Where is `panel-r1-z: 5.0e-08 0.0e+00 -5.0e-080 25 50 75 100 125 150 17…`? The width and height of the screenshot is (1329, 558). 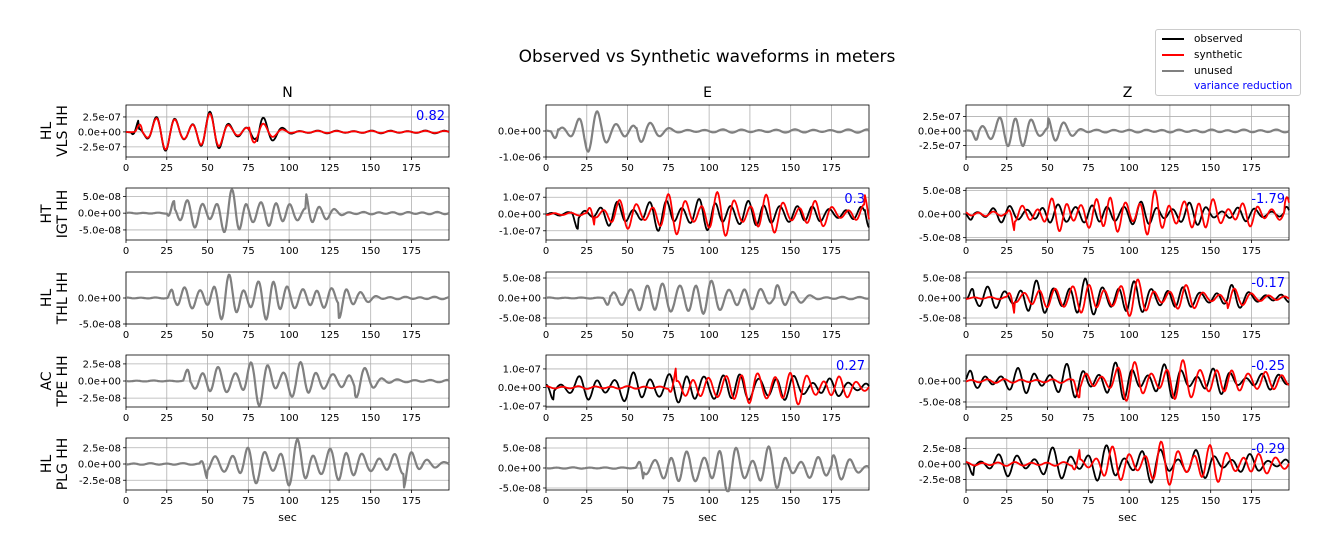
panel-r1-z: 5.0e-08 0.0e+00 -5.0e-080 25 50 75 100 125 150 17… is located at coordinates (1104, 221).